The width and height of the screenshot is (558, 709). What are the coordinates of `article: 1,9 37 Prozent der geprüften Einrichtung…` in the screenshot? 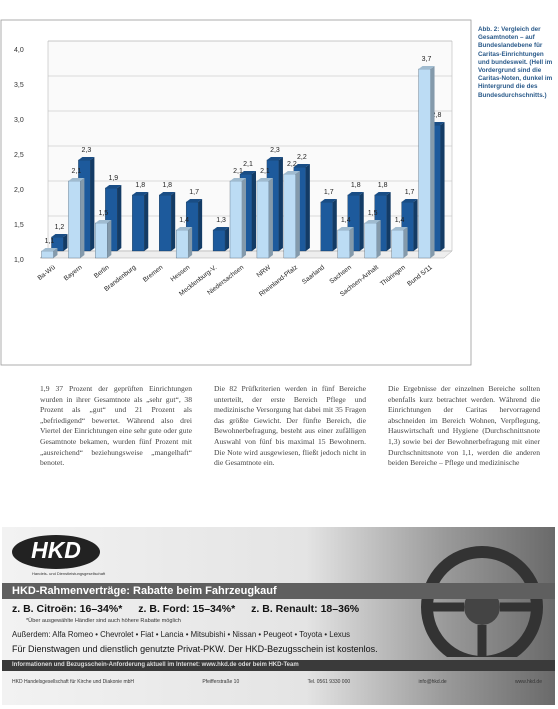 It's located at (290, 426).